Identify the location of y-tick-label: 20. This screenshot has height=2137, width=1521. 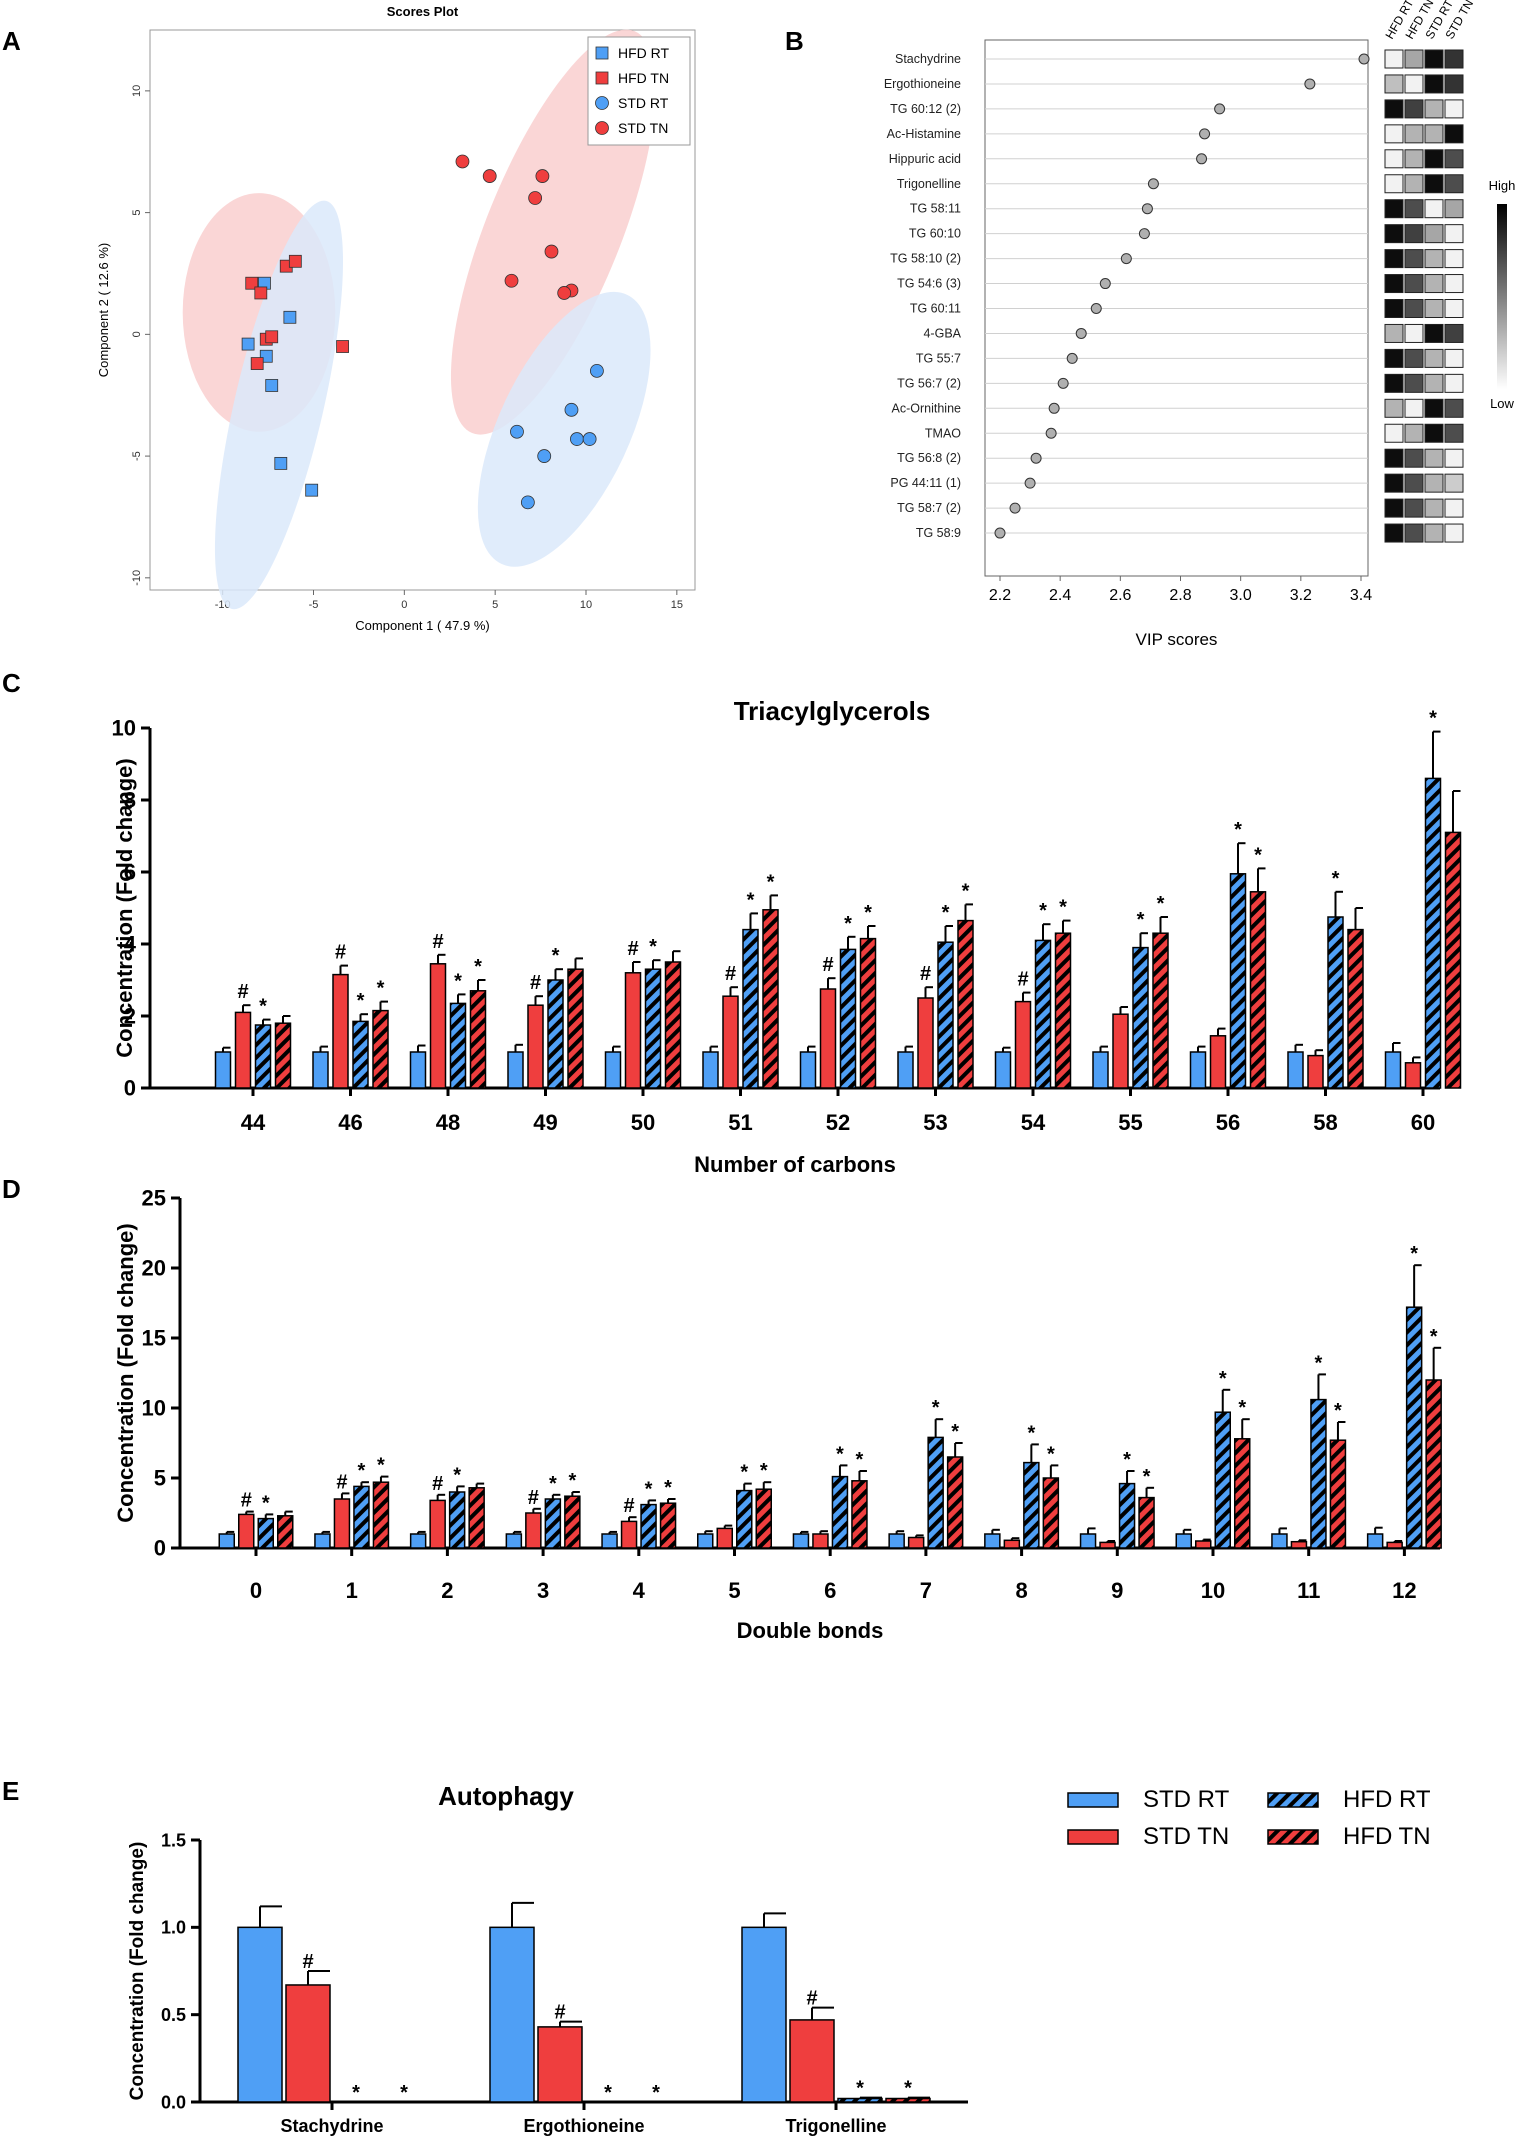
(154, 1268).